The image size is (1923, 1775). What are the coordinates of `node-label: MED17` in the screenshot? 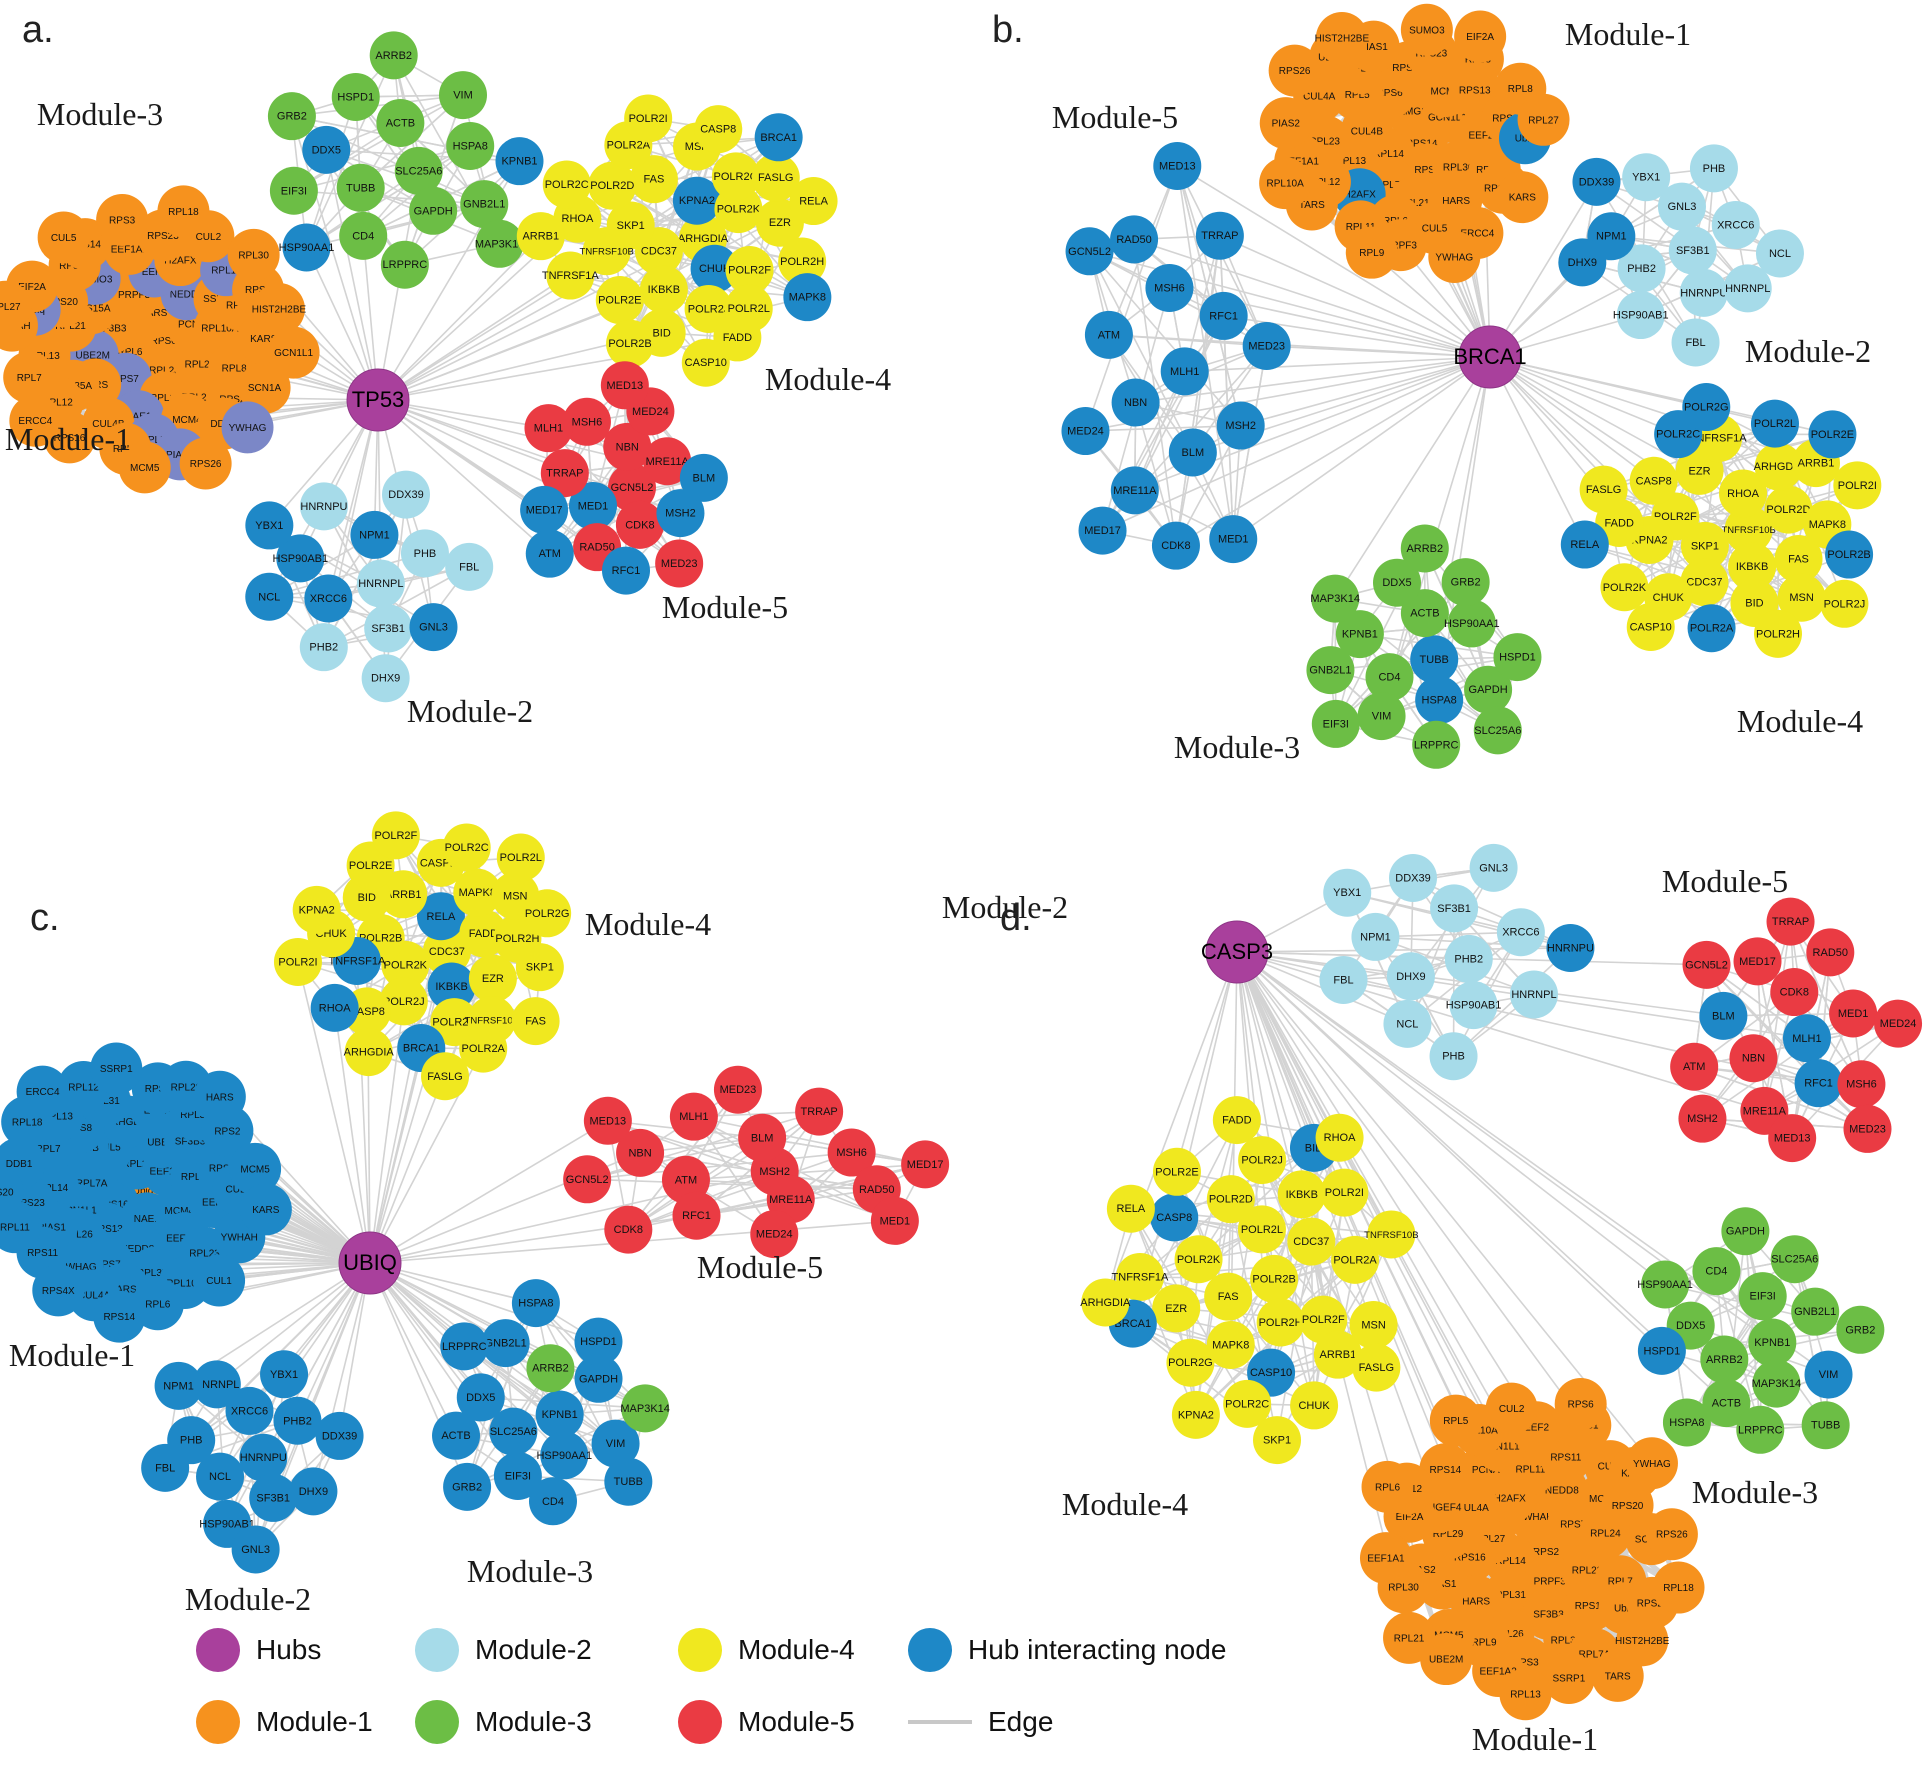 It's located at (925, 1165).